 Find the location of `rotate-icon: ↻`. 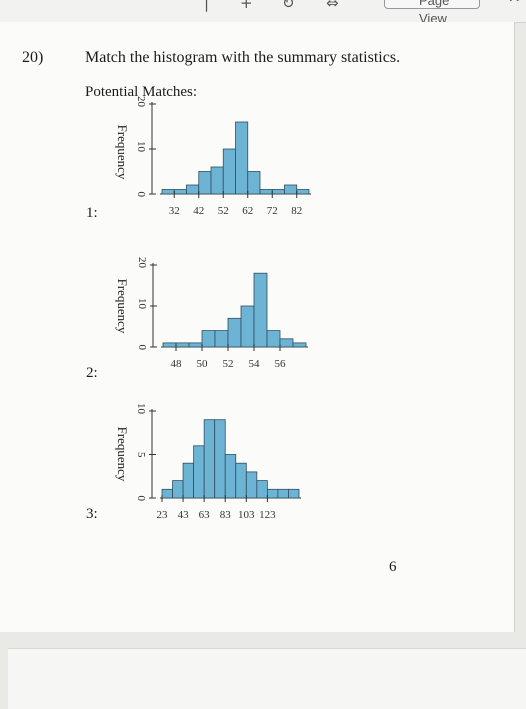

rotate-icon: ↻ is located at coordinates (288, 6).